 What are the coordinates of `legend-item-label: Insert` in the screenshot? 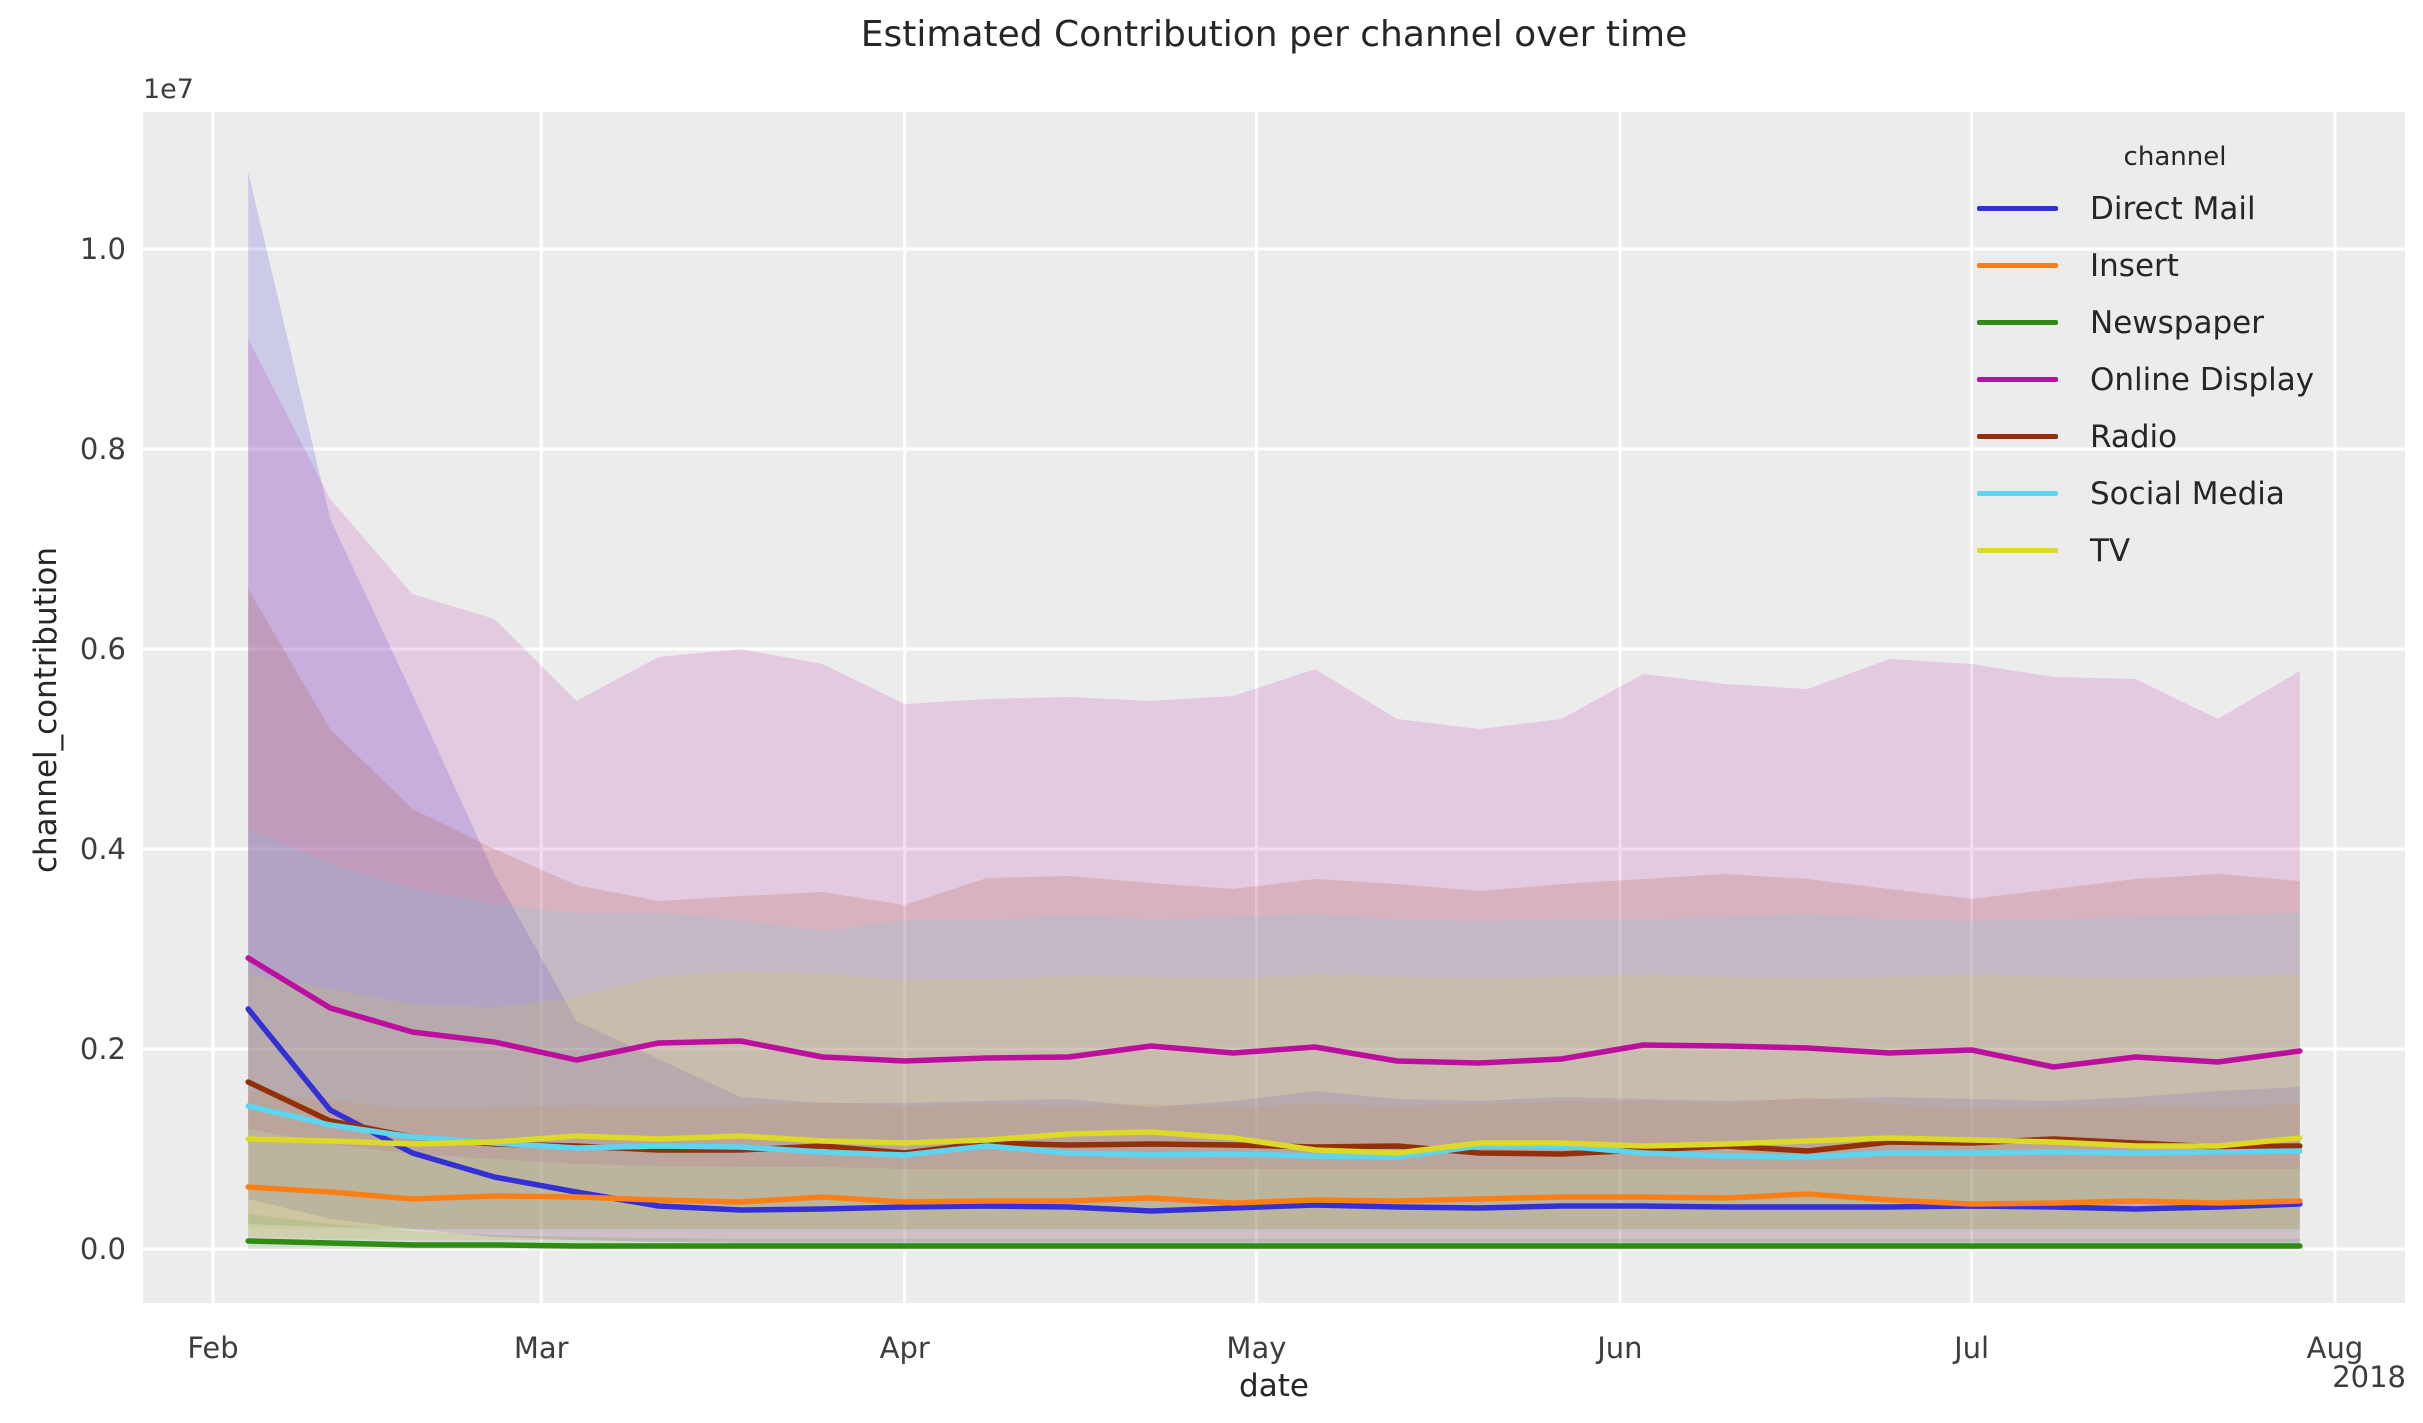 It's located at (2134, 265).